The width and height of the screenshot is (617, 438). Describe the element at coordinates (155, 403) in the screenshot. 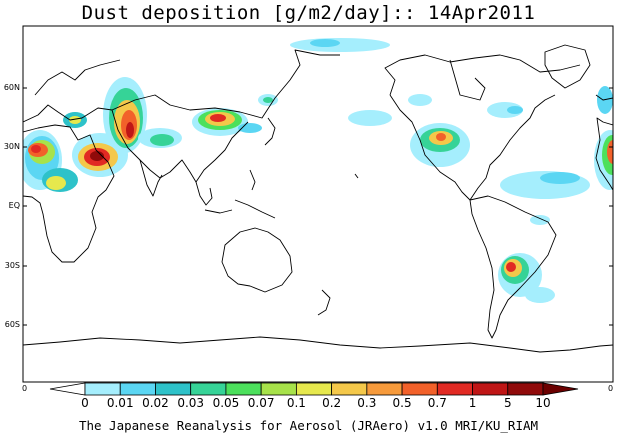

I see `colorbar-tick-label: 0.02` at that location.